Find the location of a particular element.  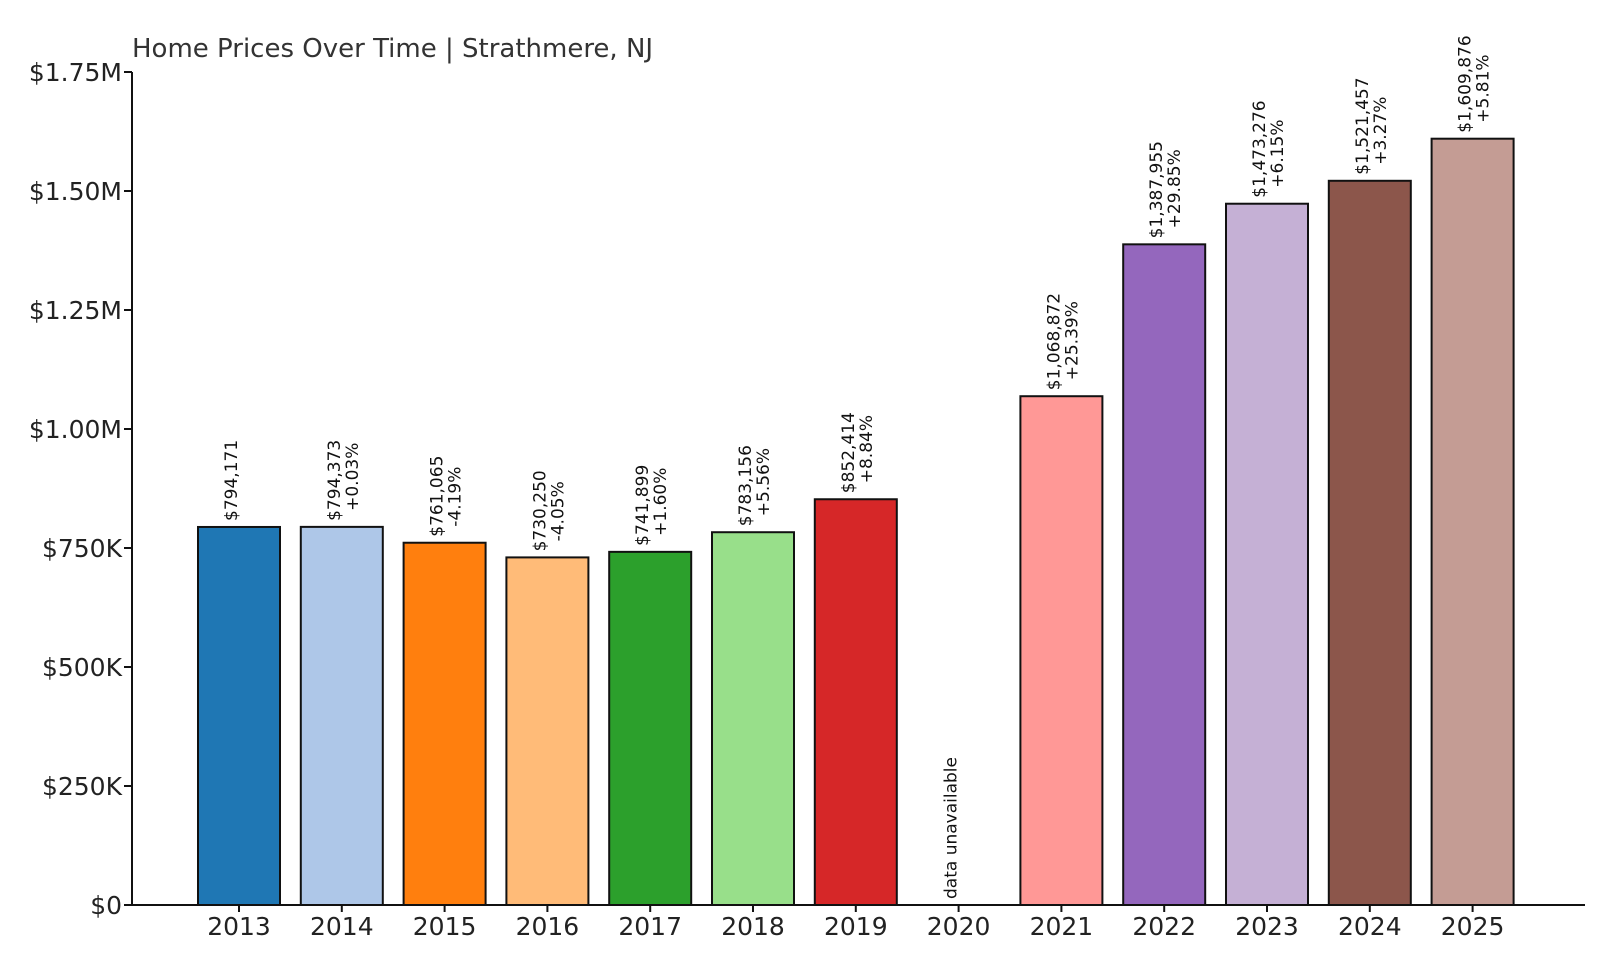

change-label: +0.03% is located at coordinates (353, 477).